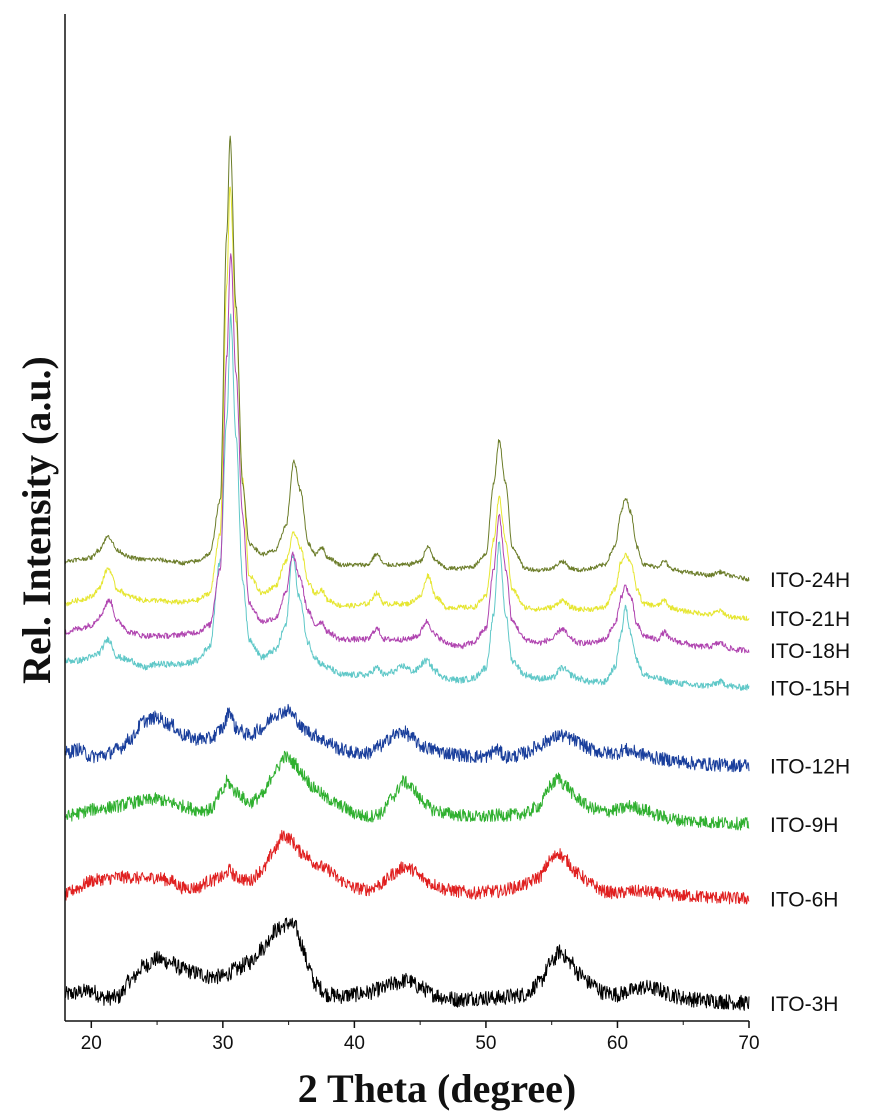 The width and height of the screenshot is (876, 1115). Describe the element at coordinates (810, 580) in the screenshot. I see `series-label-ito-24h: ITO-24H` at that location.